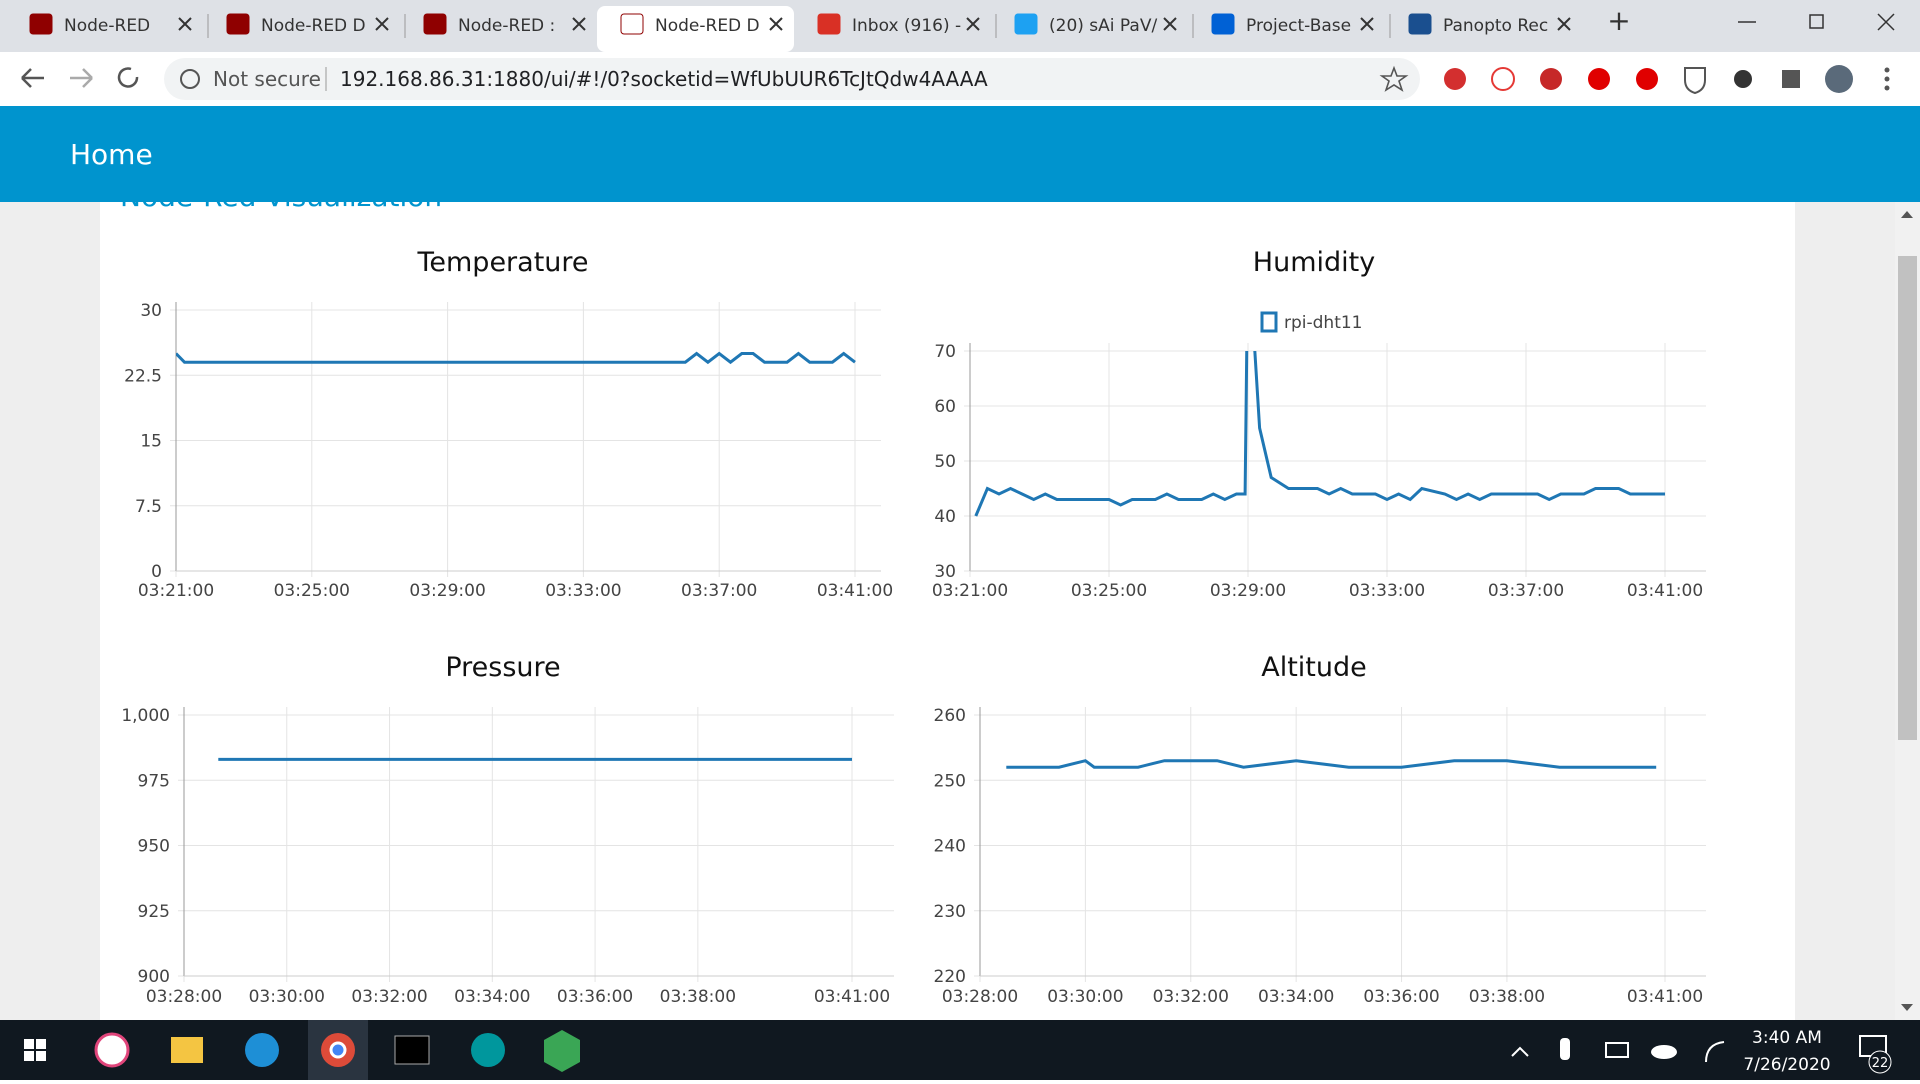 The width and height of the screenshot is (1920, 1084). I want to click on chart-title: Humidity, so click(1314, 262).